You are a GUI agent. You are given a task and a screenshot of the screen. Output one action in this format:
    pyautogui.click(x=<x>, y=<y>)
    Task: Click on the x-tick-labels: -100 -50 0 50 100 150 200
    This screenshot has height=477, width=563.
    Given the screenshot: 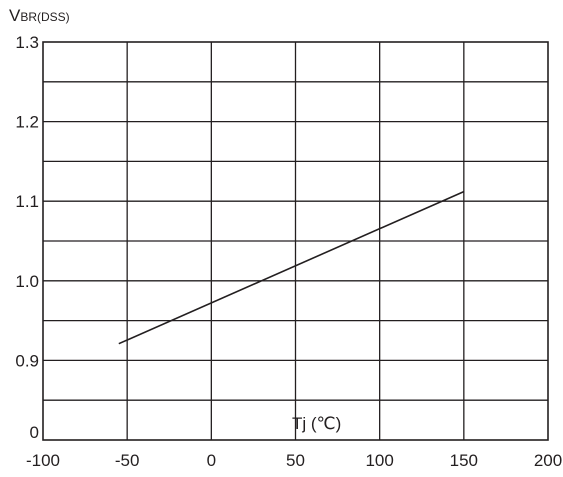 What is the action you would take?
    pyautogui.click(x=294, y=460)
    